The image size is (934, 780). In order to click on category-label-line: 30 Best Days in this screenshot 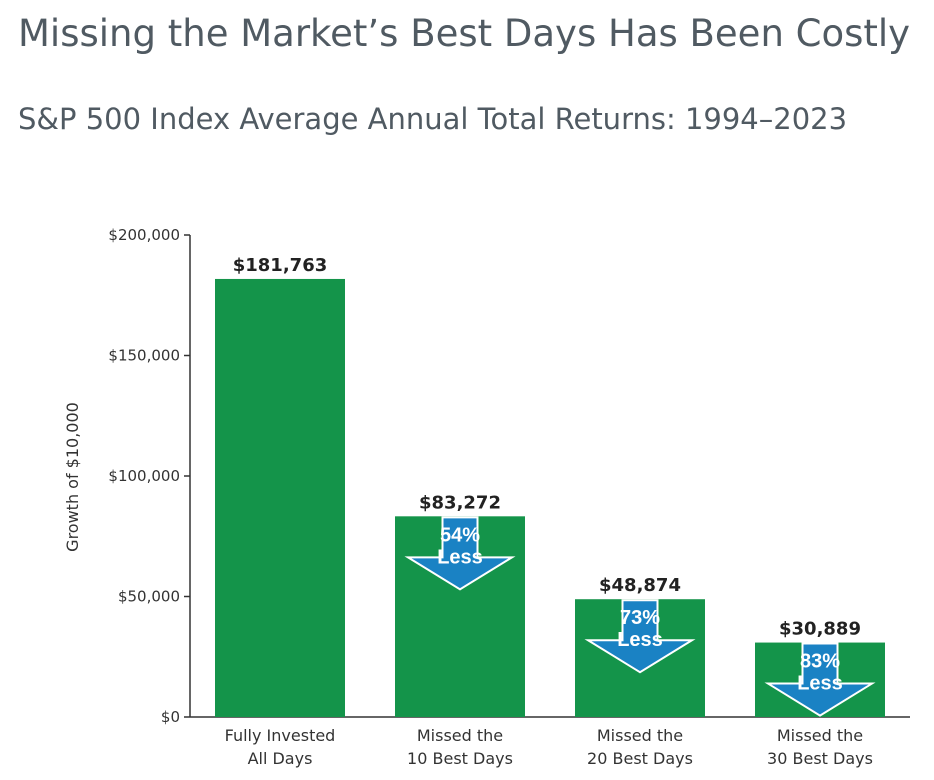, I will do `click(820, 758)`.